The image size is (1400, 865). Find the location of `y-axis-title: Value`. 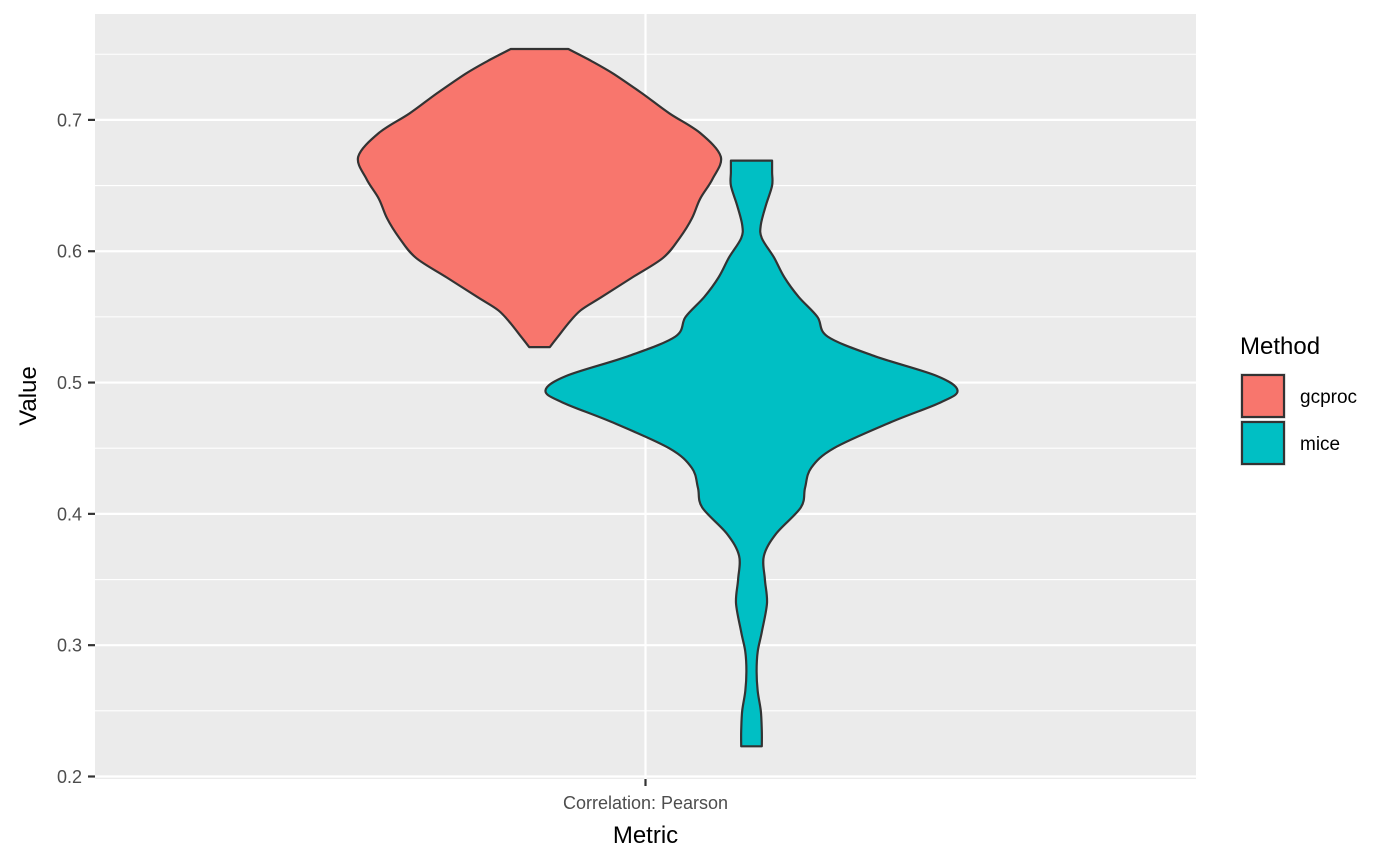

y-axis-title: Value is located at coordinates (28, 396).